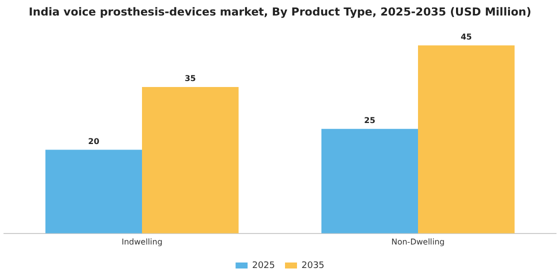  I want to click on legend-label: 2035, so click(313, 265).